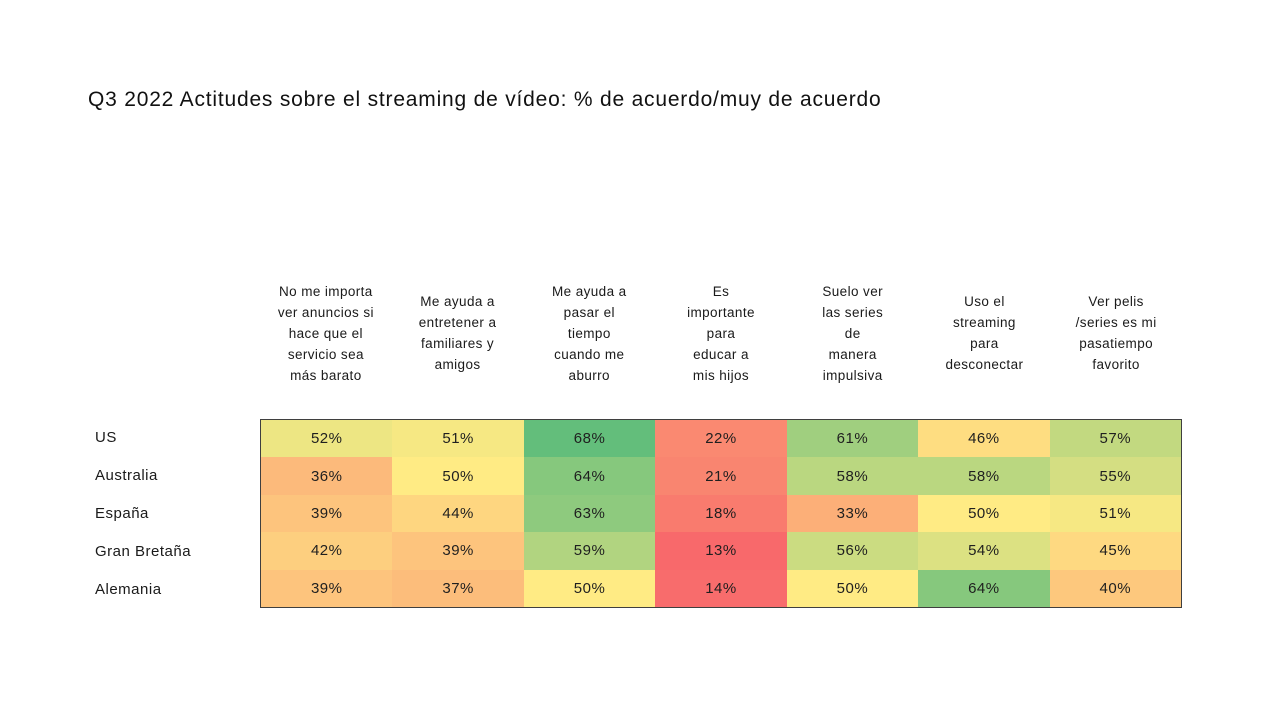 This screenshot has height=720, width=1280. I want to click on row-label: Gran Bretaña, so click(143, 551).